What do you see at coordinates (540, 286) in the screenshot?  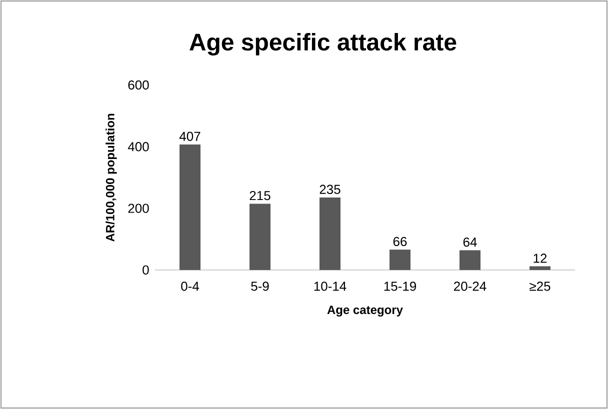 I see `x-tick-label: ≥25` at bounding box center [540, 286].